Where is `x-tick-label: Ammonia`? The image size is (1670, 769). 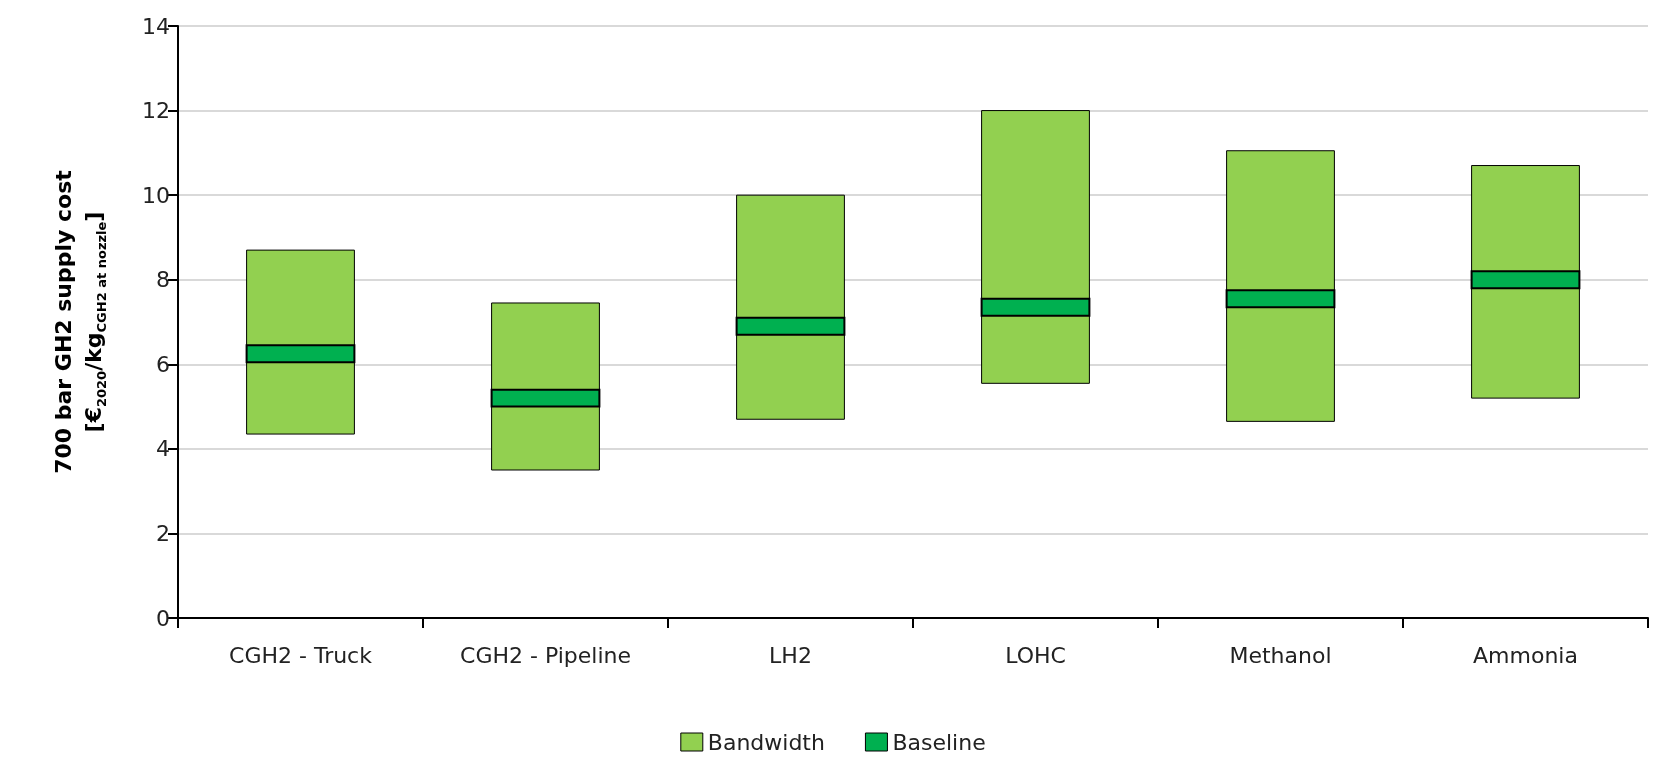
x-tick-label: Ammonia is located at coordinates (1525, 655).